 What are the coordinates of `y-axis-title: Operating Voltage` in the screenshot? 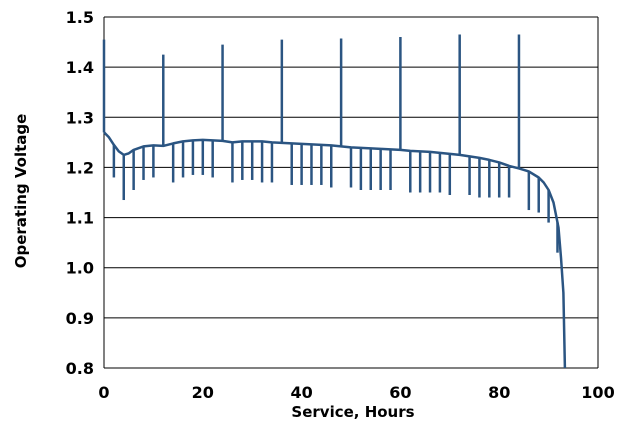 It's located at (21, 191).